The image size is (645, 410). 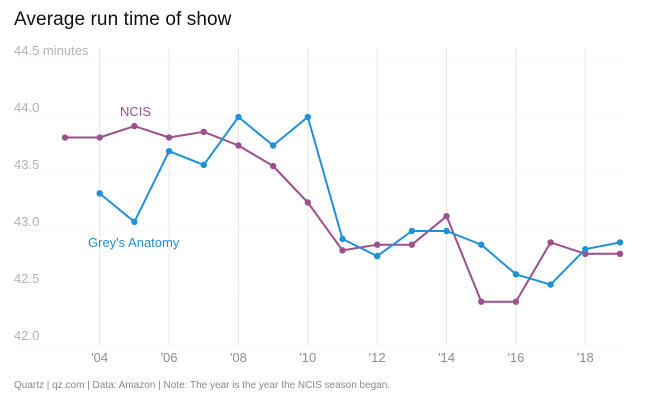 I want to click on y-tick-label: 42.0, so click(x=26, y=335).